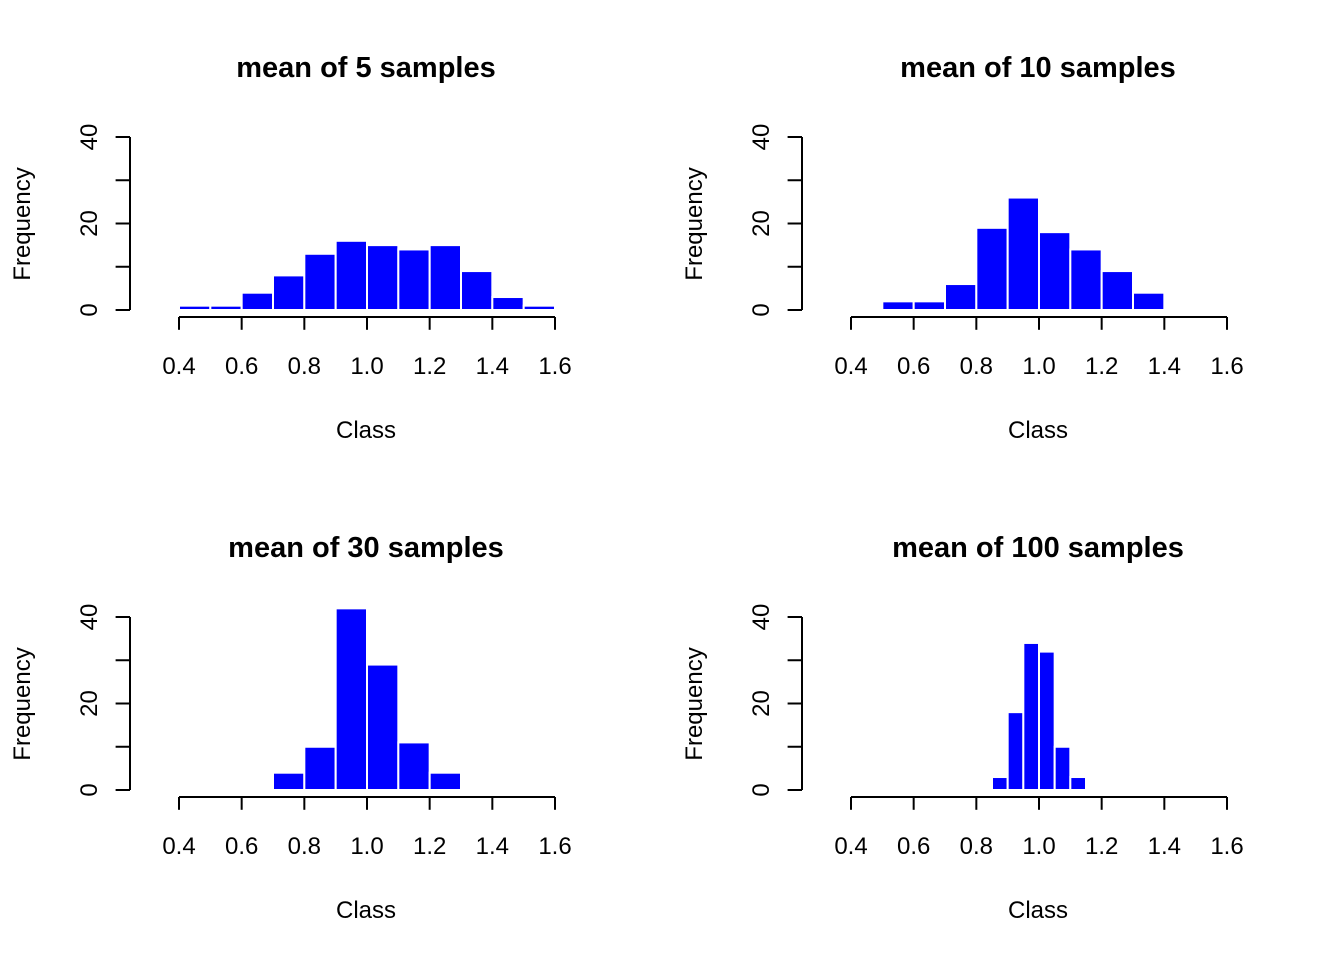 Image resolution: width=1344 pixels, height=960 pixels. What do you see at coordinates (1038, 548) in the screenshot?
I see `chart-title: mean of 100 samples` at bounding box center [1038, 548].